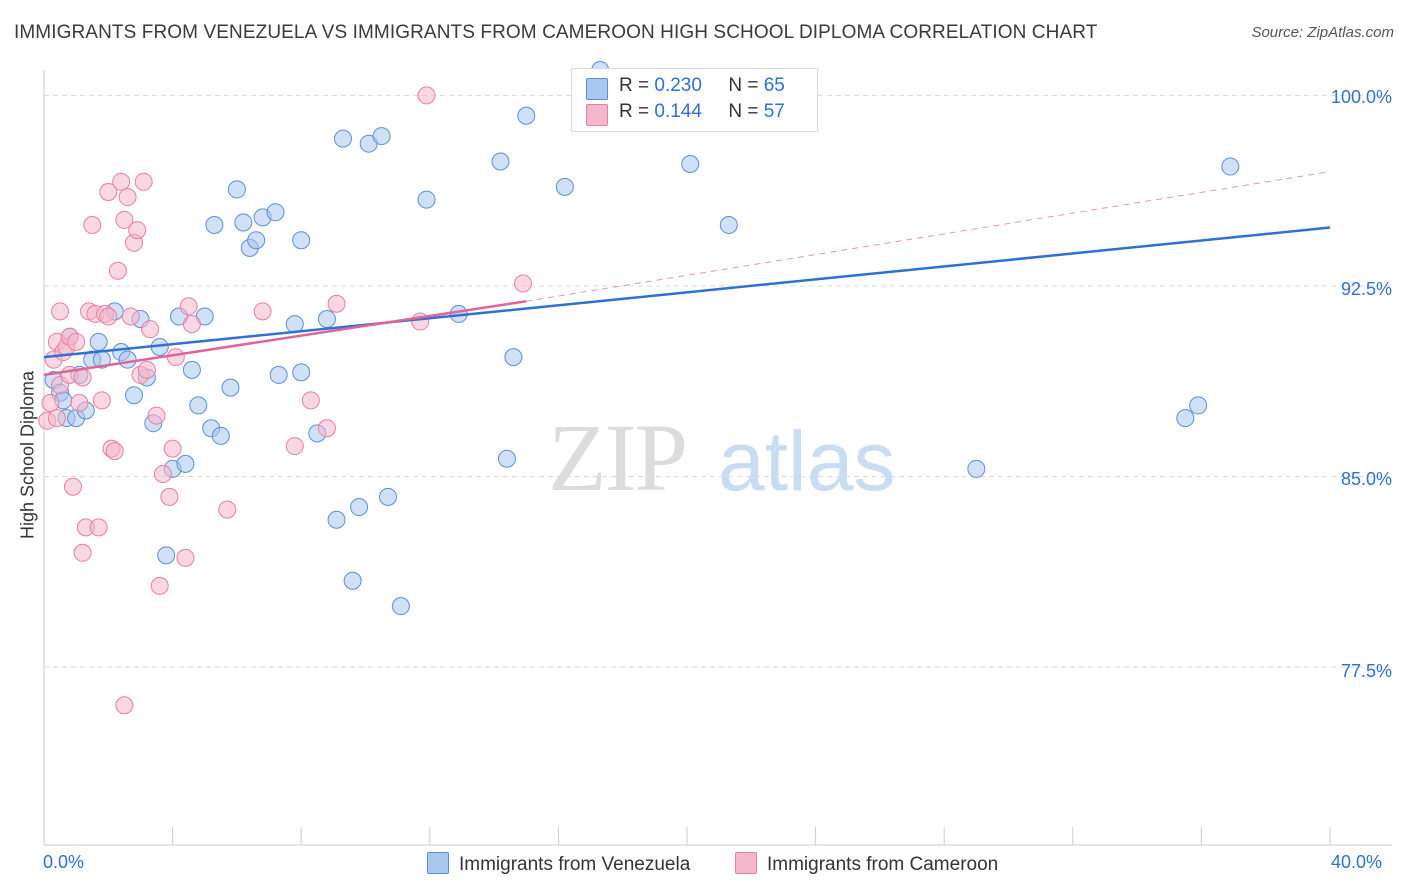  I want to click on r-value: 0.144, so click(678, 111).